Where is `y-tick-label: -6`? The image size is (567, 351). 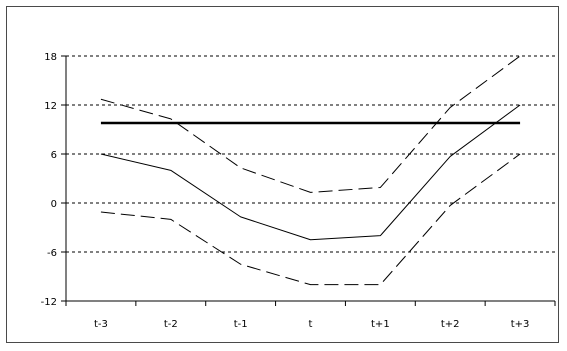 y-tick-label: -6 is located at coordinates (52, 253).